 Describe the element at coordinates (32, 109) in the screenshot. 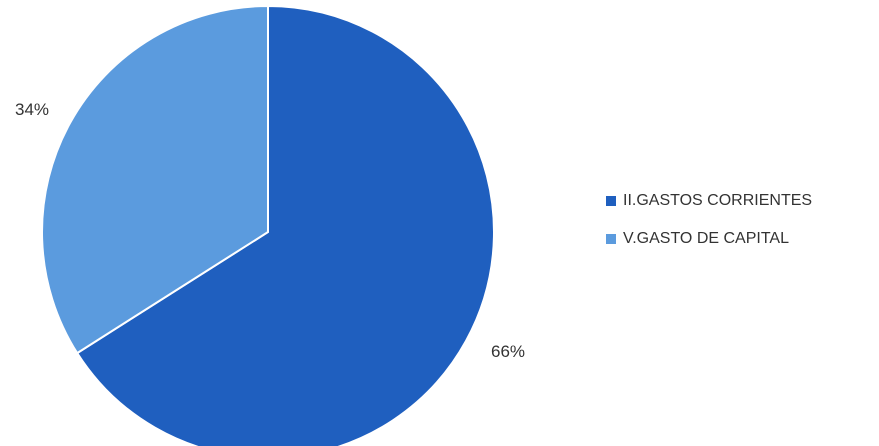

I see `data-label-gasto-de-capital: 34%` at that location.